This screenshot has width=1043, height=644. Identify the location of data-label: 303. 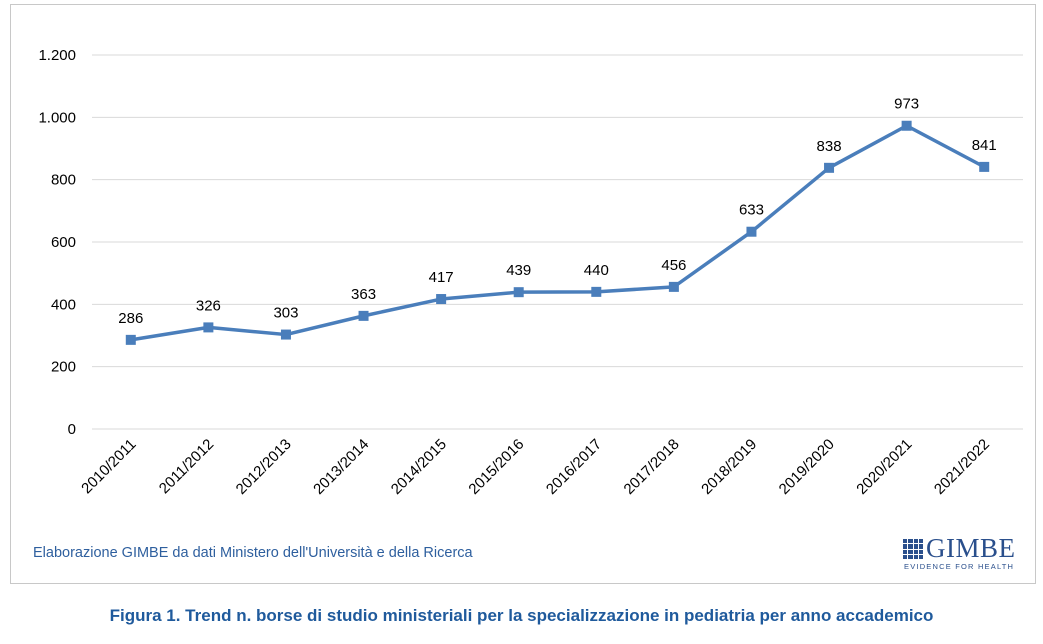
(285, 313).